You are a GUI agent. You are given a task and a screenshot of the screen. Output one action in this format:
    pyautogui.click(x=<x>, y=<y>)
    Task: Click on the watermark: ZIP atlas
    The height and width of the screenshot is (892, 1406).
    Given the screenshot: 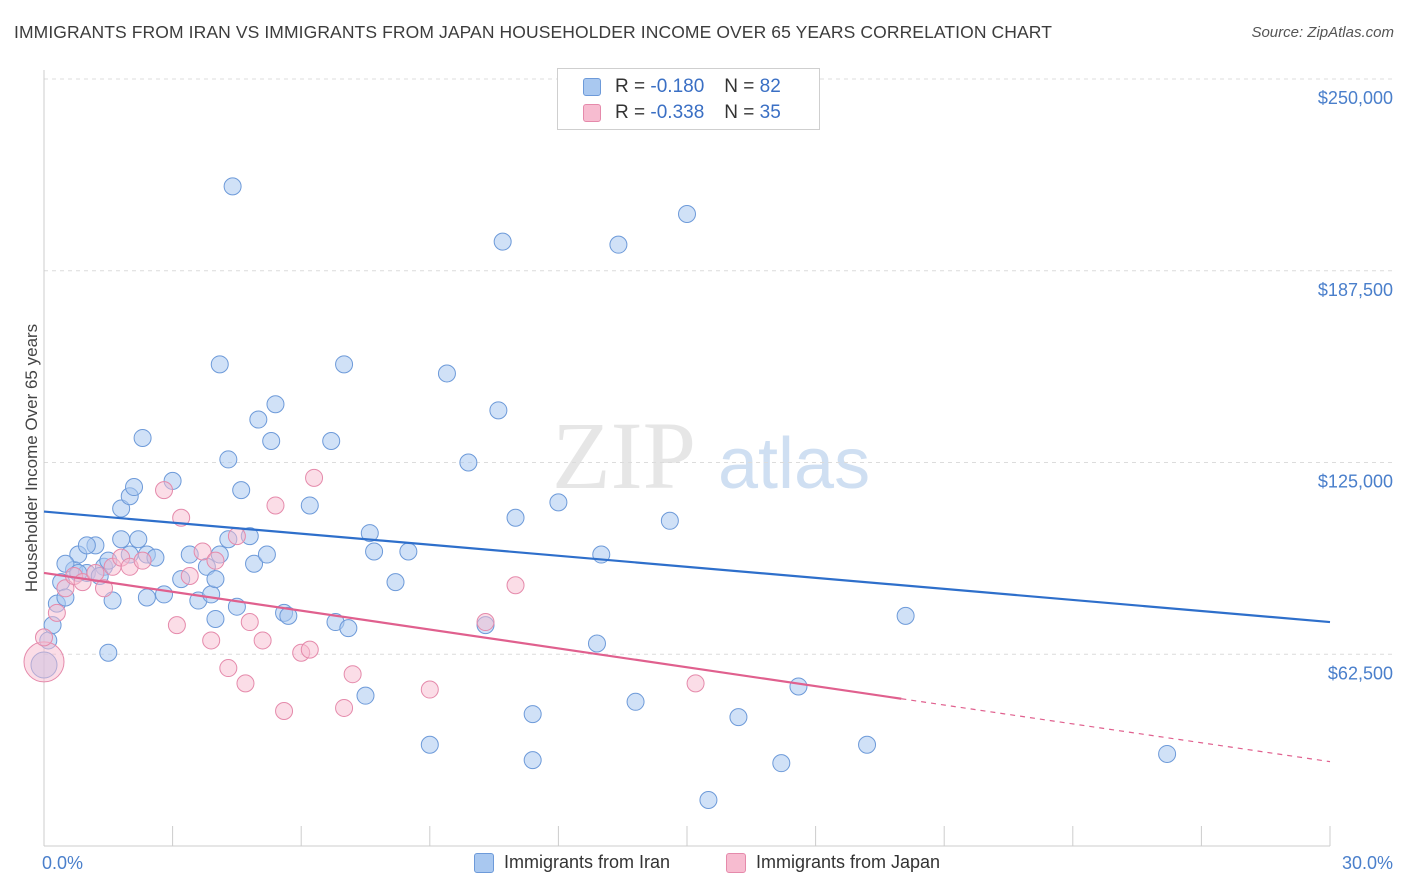 What is the action you would take?
    pyautogui.click(x=711, y=455)
    